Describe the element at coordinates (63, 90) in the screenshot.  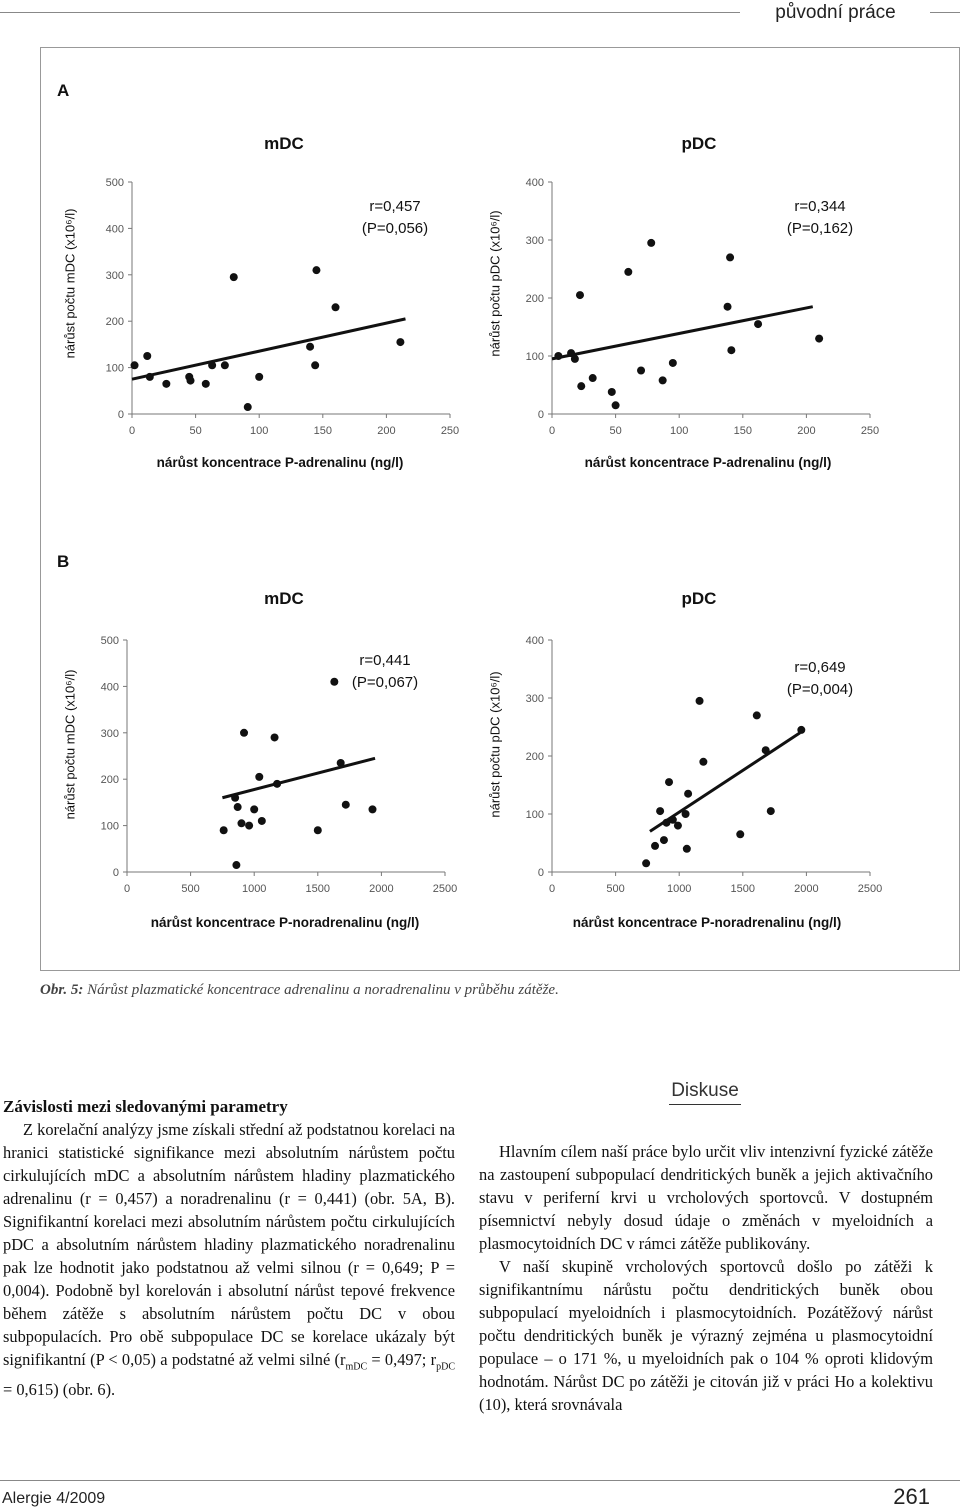
I see `panel-label-a: A` at that location.